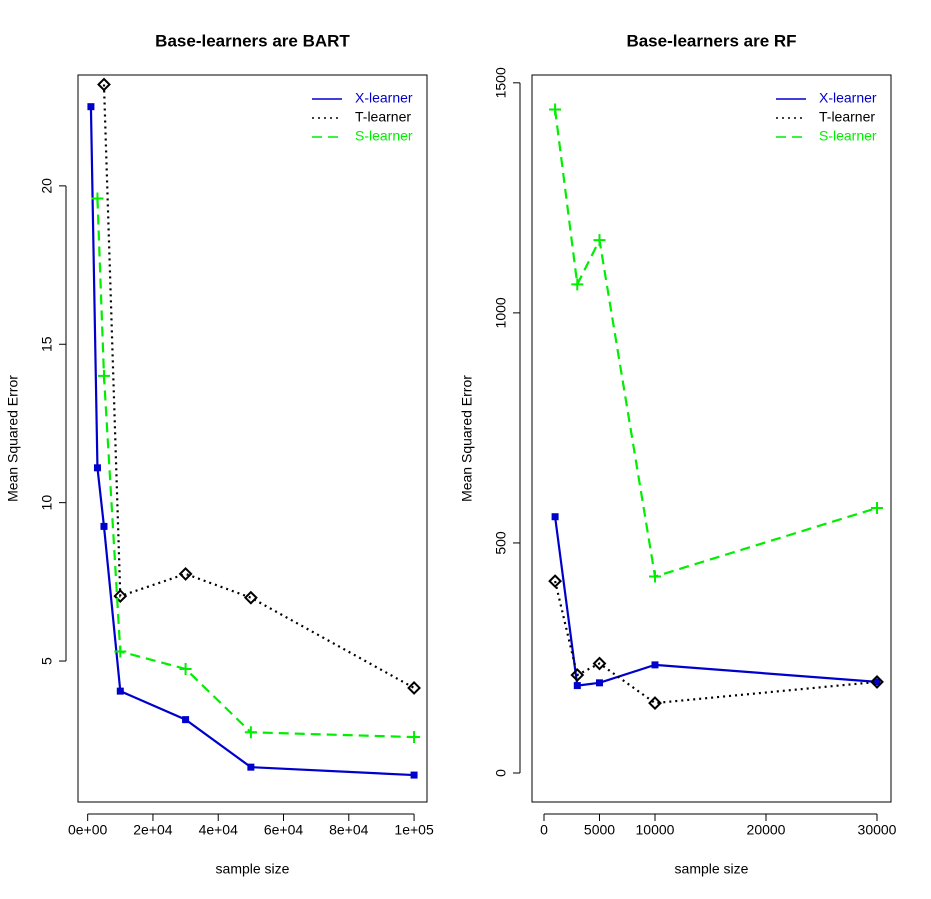 The width and height of the screenshot is (931, 899). What do you see at coordinates (501, 543) in the screenshot?
I see `y-tick-label: 500` at bounding box center [501, 543].